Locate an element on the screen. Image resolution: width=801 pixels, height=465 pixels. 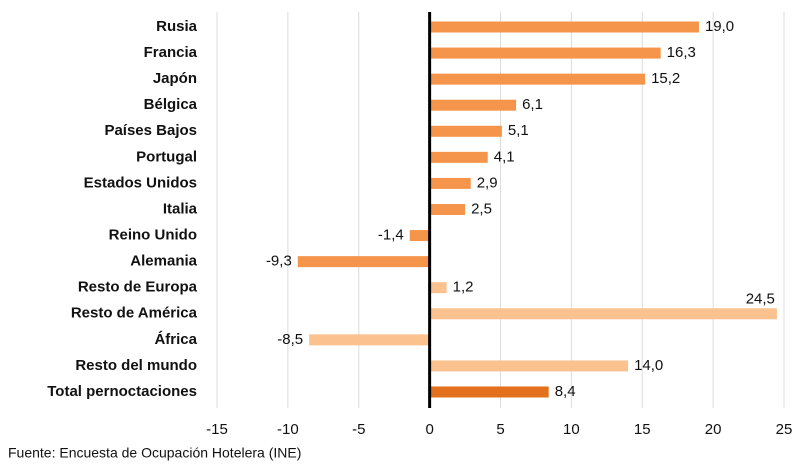
category-label: Estados Unidos is located at coordinates (140, 182).